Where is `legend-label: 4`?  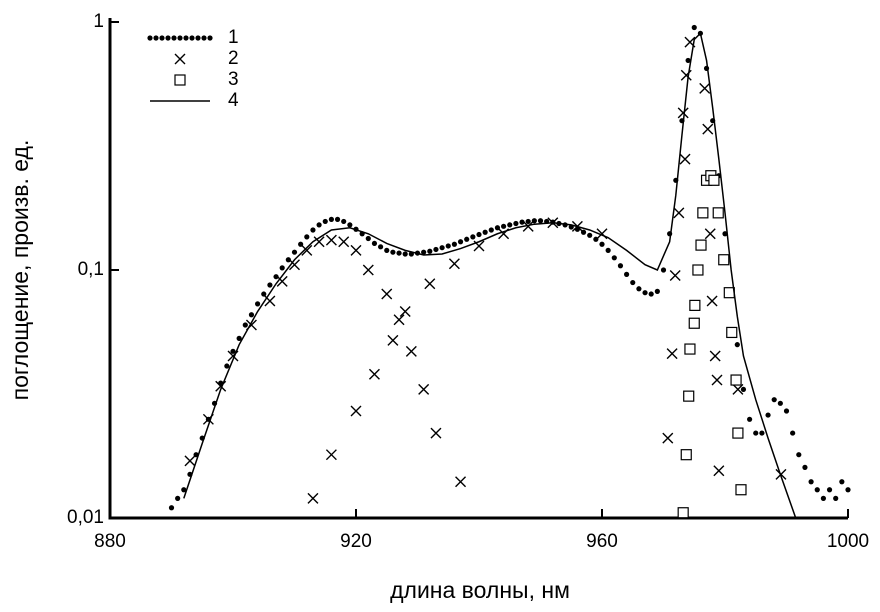 legend-label: 4 is located at coordinates (233, 100).